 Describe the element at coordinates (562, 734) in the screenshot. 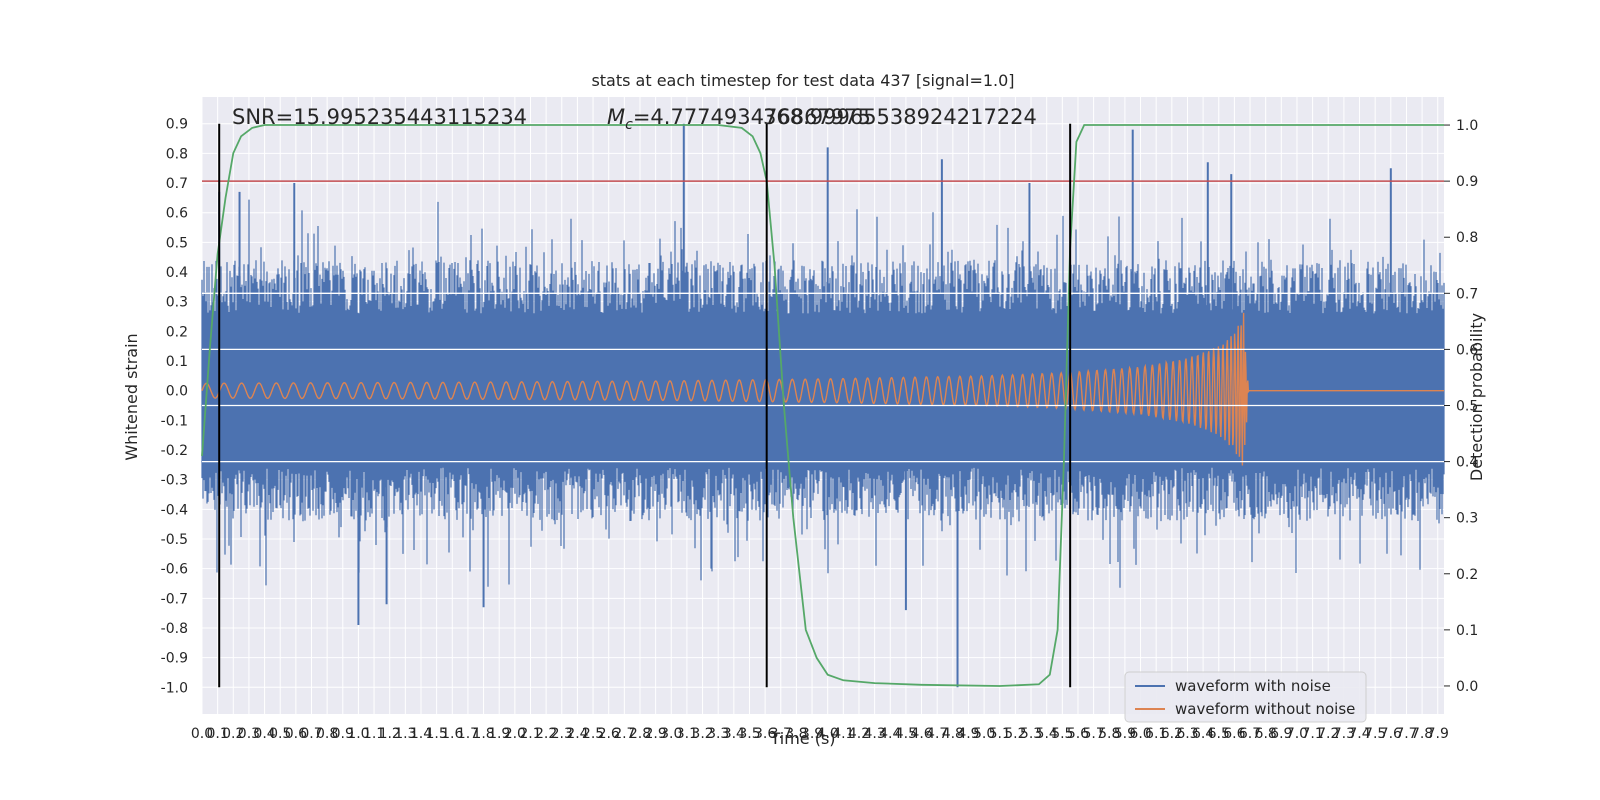

I see `x-tick-label: 2.3` at that location.